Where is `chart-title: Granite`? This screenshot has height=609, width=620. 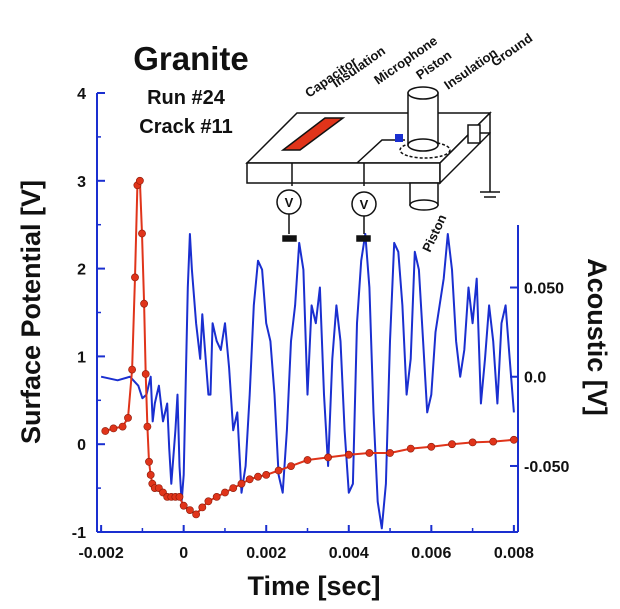
chart-title: Granite is located at coordinates (191, 58).